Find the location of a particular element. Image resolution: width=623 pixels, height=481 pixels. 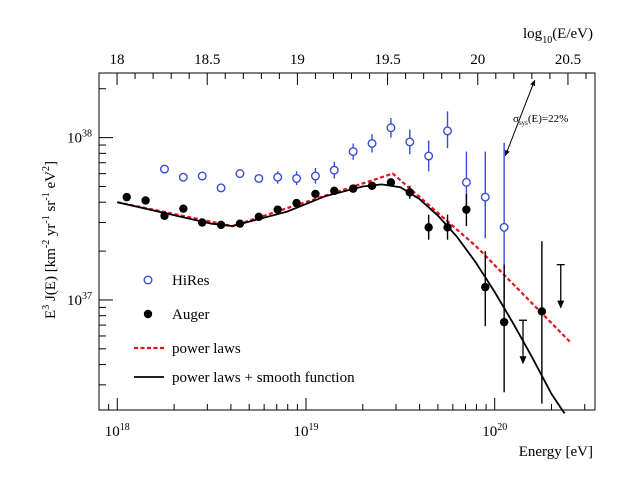

y-axis-label: E3​ J(E) [km-2​ yr-1​ sr-1​ eV2​] is located at coordinates (50, 240).